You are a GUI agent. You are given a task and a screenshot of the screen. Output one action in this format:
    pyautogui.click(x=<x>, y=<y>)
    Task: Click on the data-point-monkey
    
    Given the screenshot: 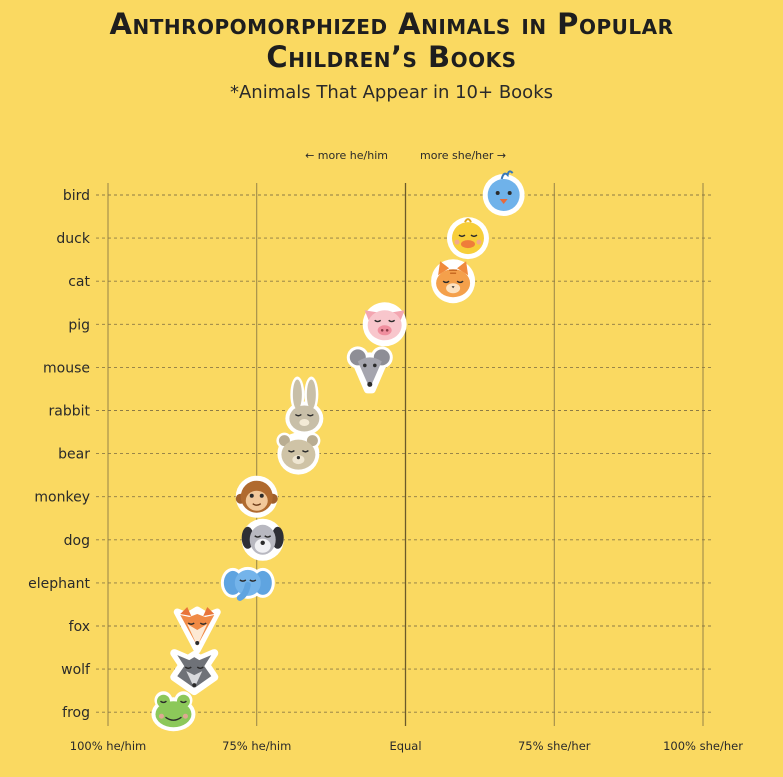 What is the action you would take?
    pyautogui.click(x=256, y=496)
    